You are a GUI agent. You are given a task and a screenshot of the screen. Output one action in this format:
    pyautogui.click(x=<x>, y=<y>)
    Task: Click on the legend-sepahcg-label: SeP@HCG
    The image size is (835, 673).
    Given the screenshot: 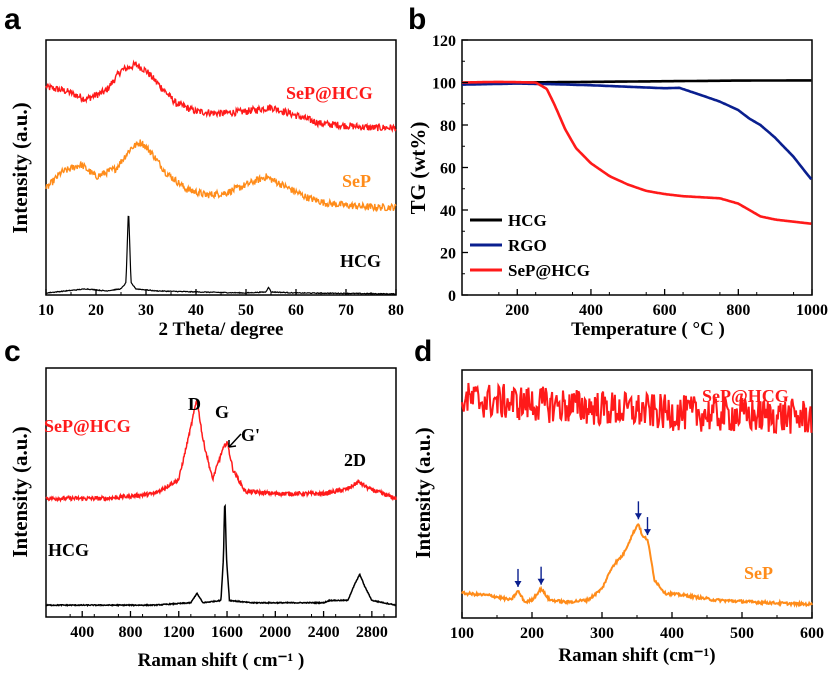 What is the action you would take?
    pyautogui.click(x=549, y=270)
    